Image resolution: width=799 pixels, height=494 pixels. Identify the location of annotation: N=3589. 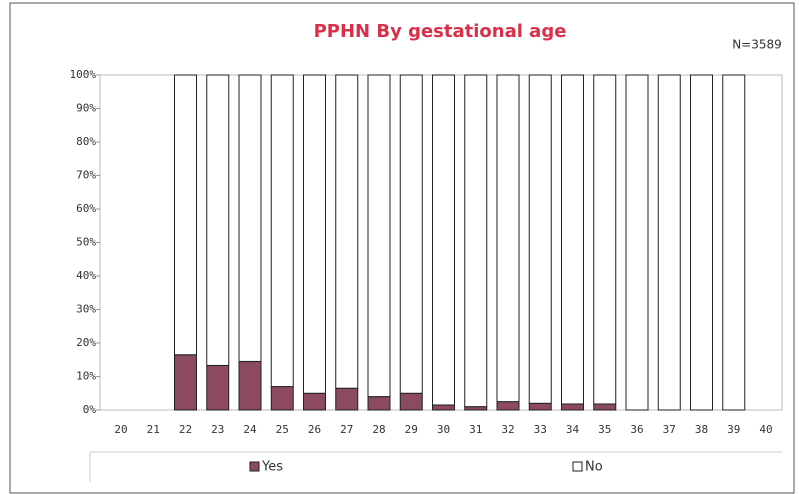
(757, 45).